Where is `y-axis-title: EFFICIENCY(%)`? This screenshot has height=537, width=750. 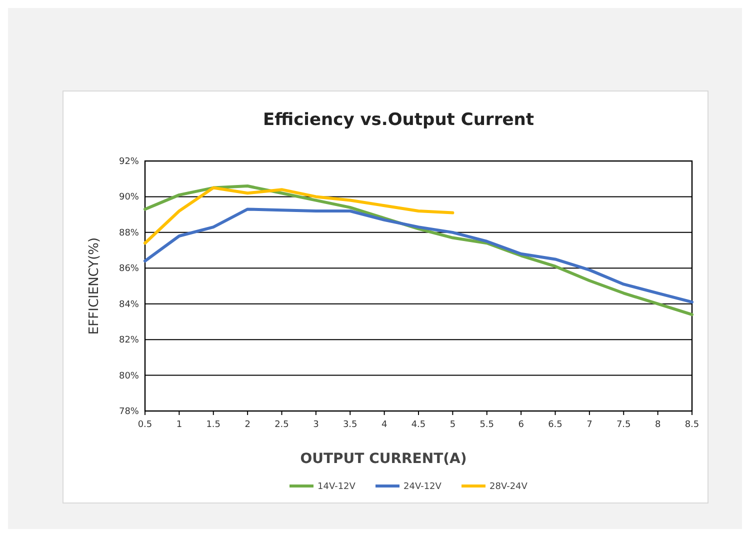 y-axis-title: EFFICIENCY(%) is located at coordinates (94, 286).